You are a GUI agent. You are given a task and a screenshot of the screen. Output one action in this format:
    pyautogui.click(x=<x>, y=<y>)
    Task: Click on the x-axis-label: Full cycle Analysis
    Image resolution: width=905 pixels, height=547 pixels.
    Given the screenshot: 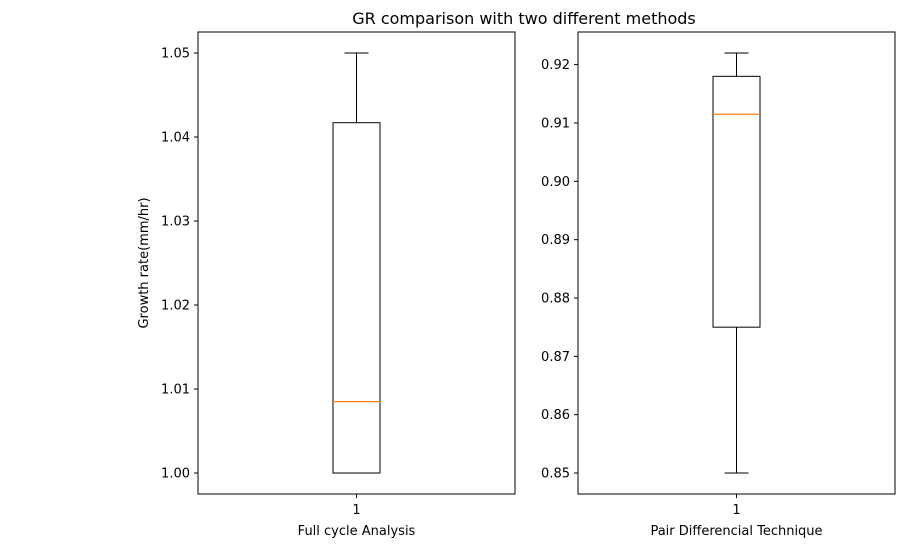 What is the action you would take?
    pyautogui.click(x=357, y=531)
    